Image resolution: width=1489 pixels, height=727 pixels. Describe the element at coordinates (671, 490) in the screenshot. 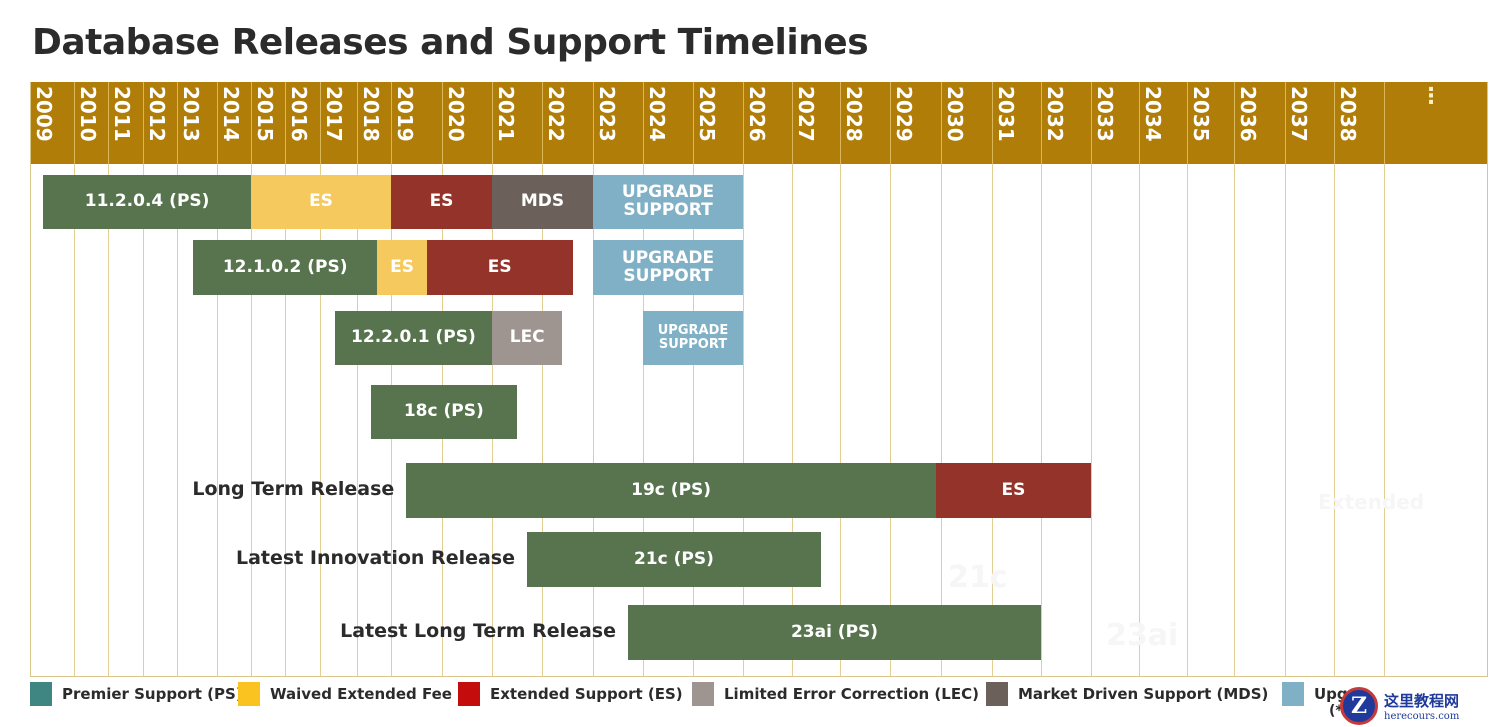

I see `bar-ps: 19c (PS)` at that location.